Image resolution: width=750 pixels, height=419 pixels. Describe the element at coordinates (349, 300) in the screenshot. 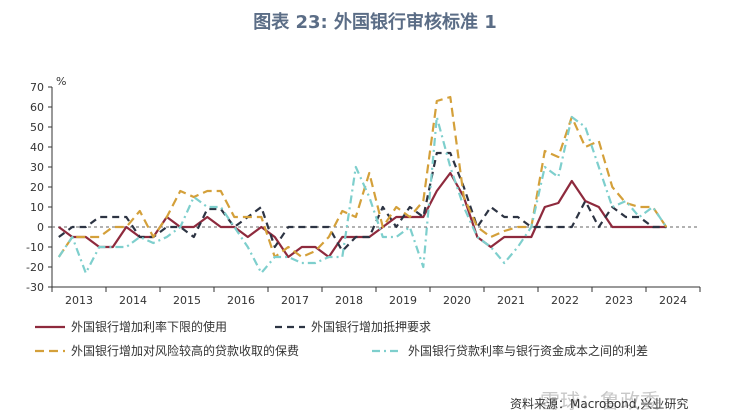

I see `x-tick-label: 2018` at that location.